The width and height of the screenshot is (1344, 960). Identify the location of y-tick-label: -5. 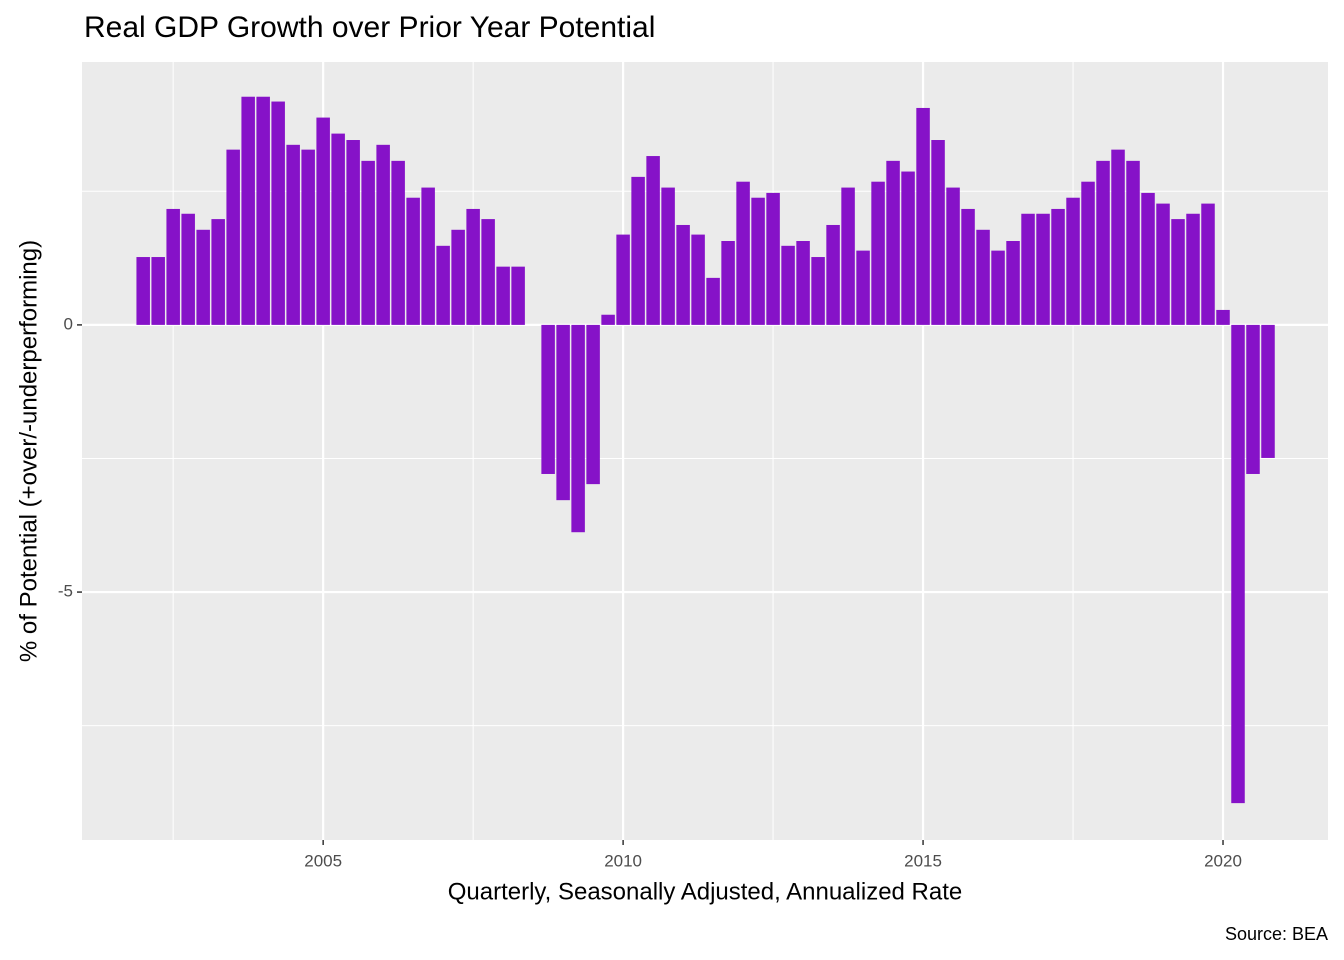
(65, 591).